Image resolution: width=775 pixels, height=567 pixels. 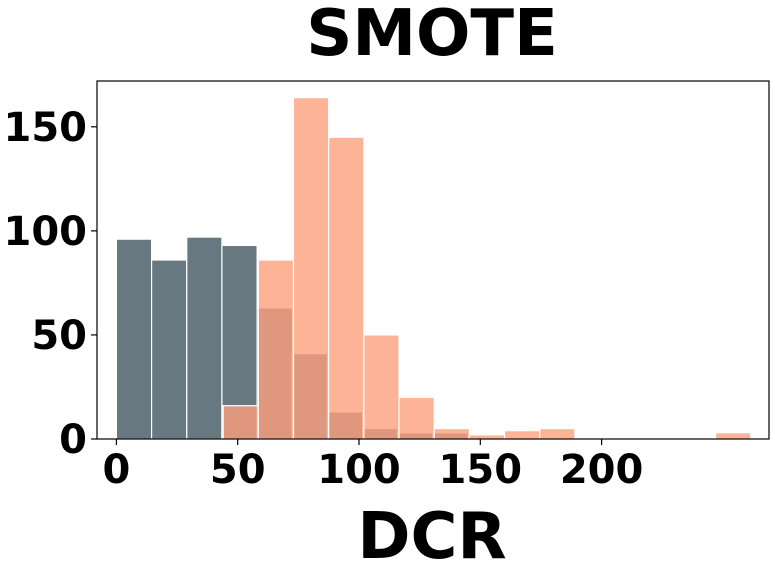 What do you see at coordinates (46, 128) in the screenshot?
I see `y-tick-label: 150` at bounding box center [46, 128].